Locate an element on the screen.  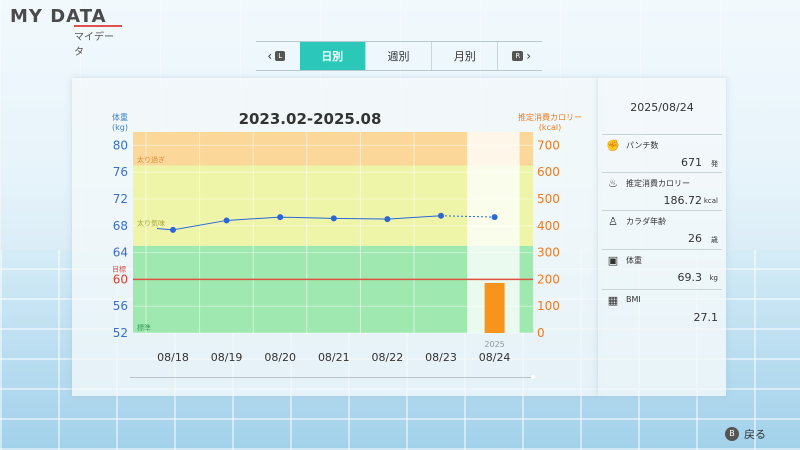
tab-weekly: 週別 is located at coordinates (397, 56).